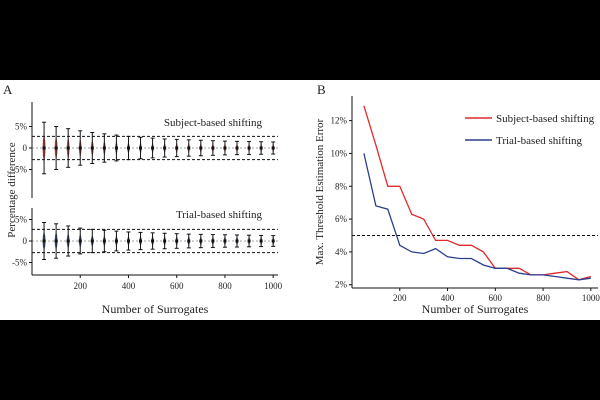  What do you see at coordinates (213, 123) in the screenshot?
I see `panel-a-top-title: Subject-based shifting` at bounding box center [213, 123].